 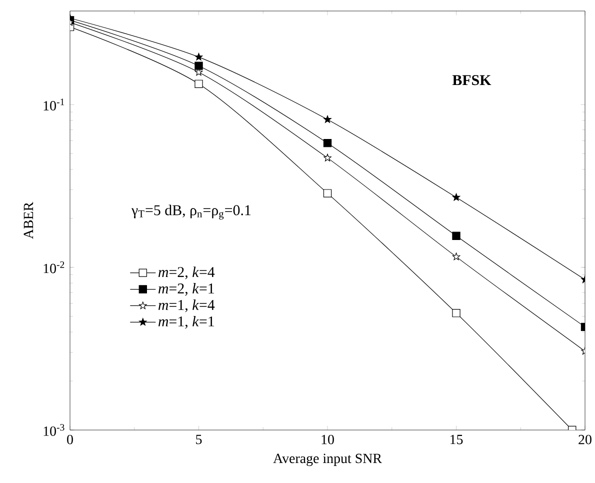 What do you see at coordinates (186, 289) in the screenshot?
I see `legend-label: m=2, k=1` at bounding box center [186, 289].